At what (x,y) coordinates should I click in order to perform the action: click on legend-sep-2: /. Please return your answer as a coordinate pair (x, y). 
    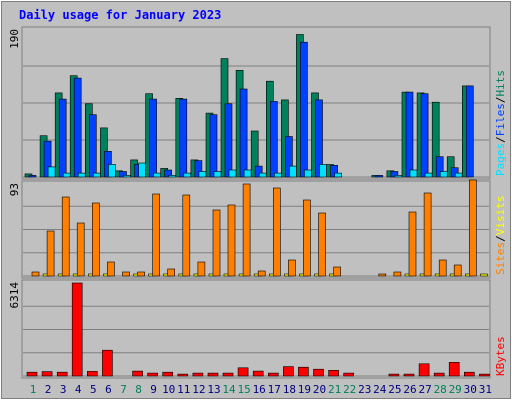
    Looking at the image, I should click on (500, 100).